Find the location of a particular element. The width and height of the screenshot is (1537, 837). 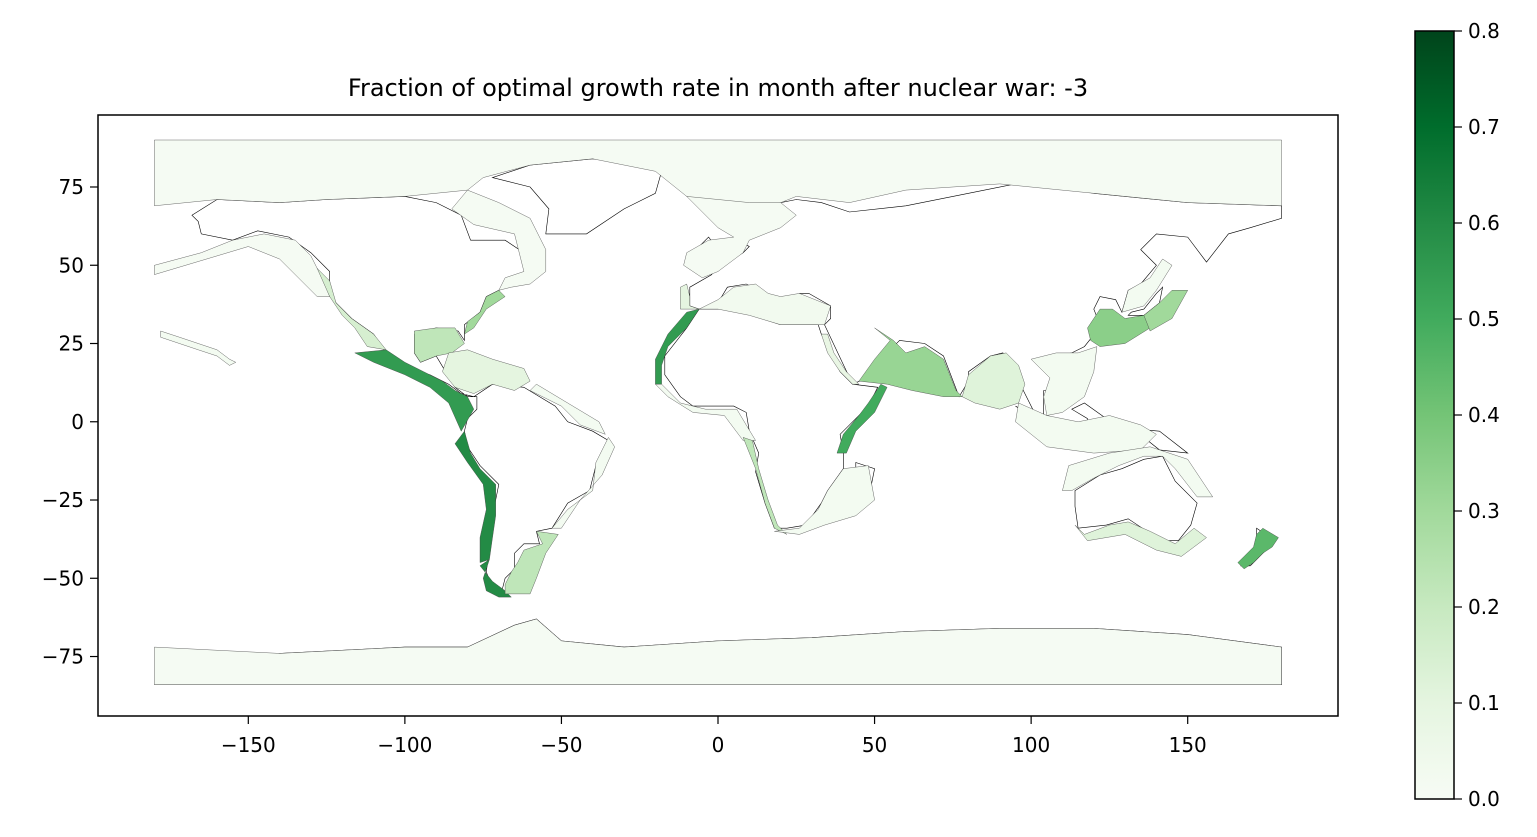

colorbar-tick-label: 0.1 is located at coordinates (1484, 703).